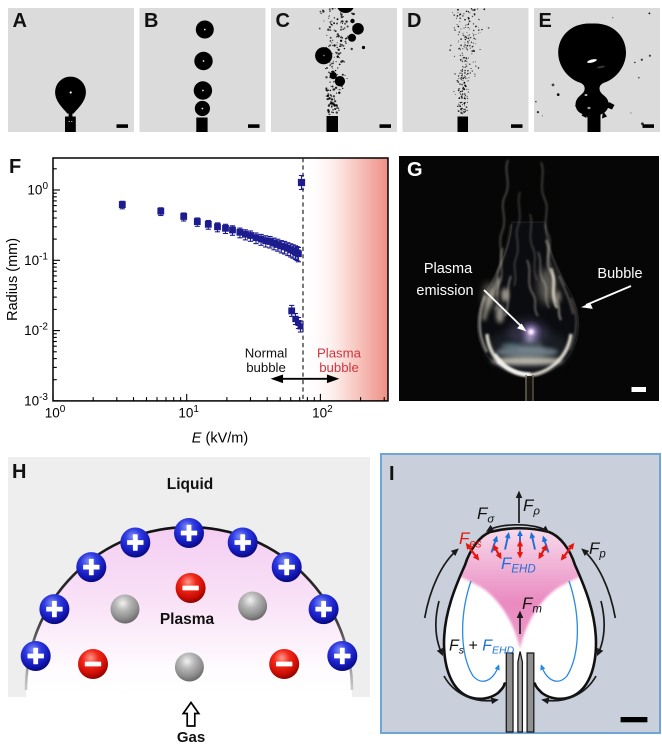 This screenshot has height=752, width=662. I want to click on svg-text: I, so click(392, 474).